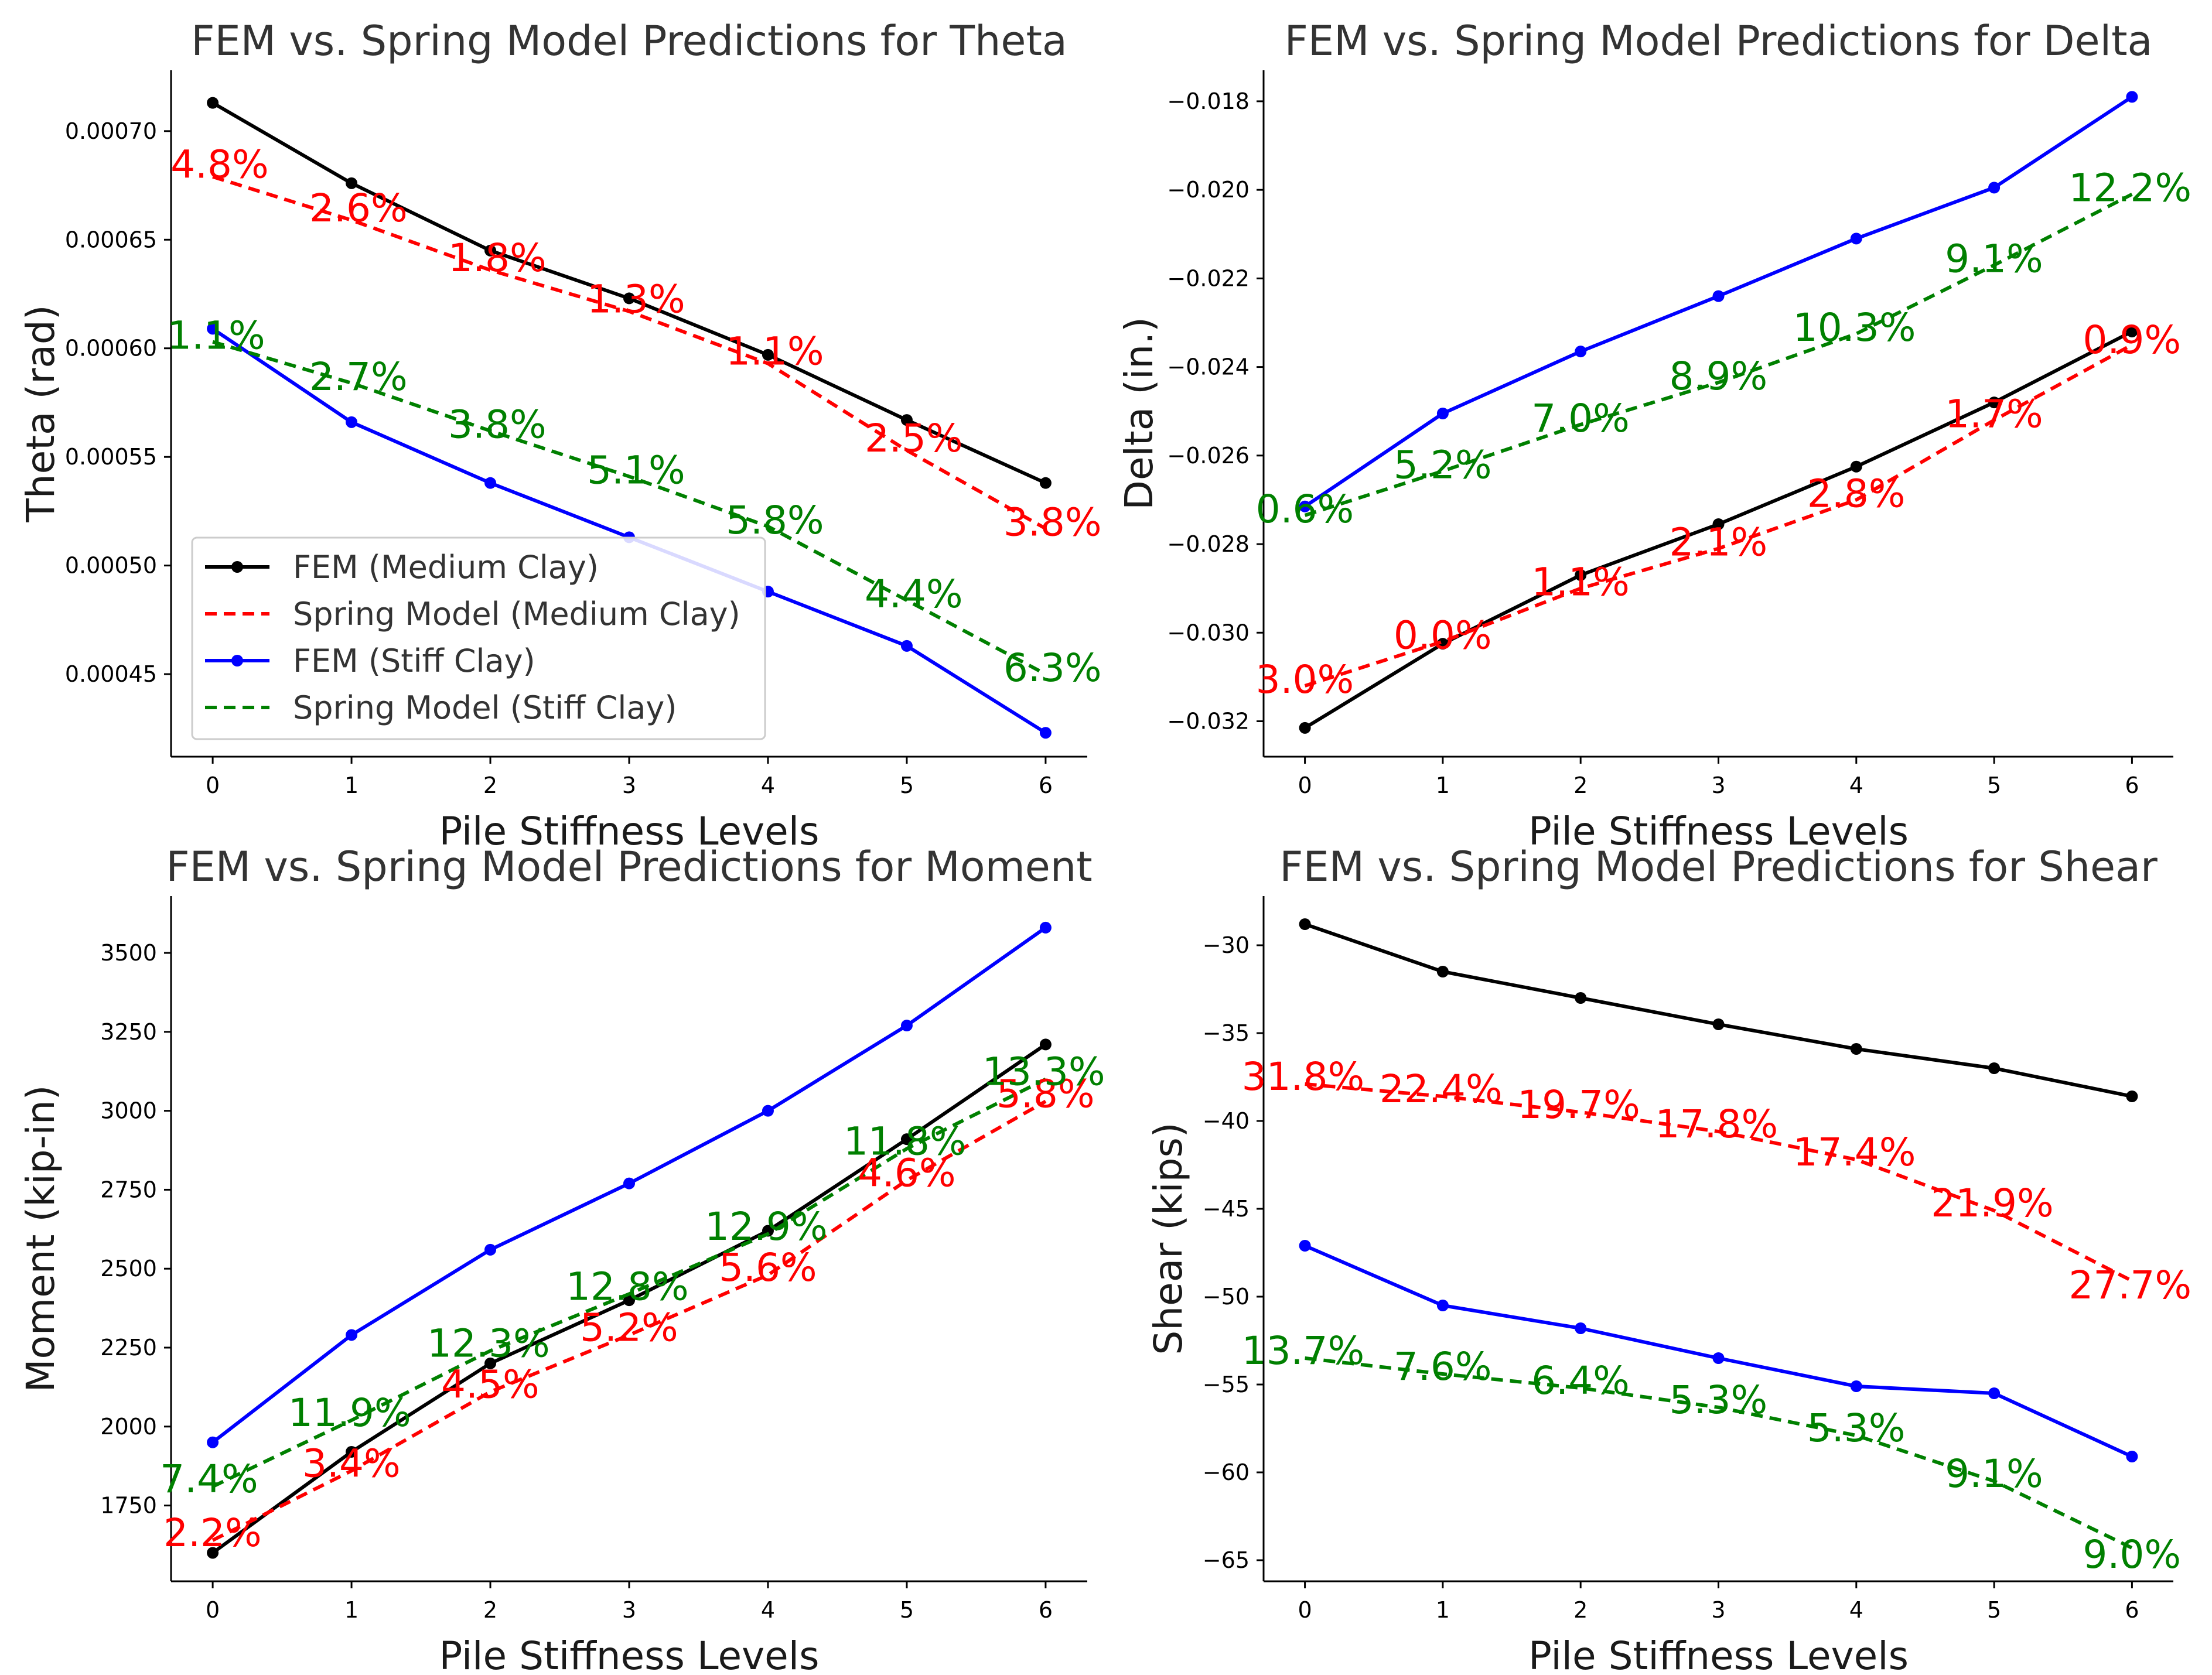 The image size is (2212, 1675). What do you see at coordinates (629, 1327) in the screenshot?
I see `percent-error-label: 5.2%` at bounding box center [629, 1327].